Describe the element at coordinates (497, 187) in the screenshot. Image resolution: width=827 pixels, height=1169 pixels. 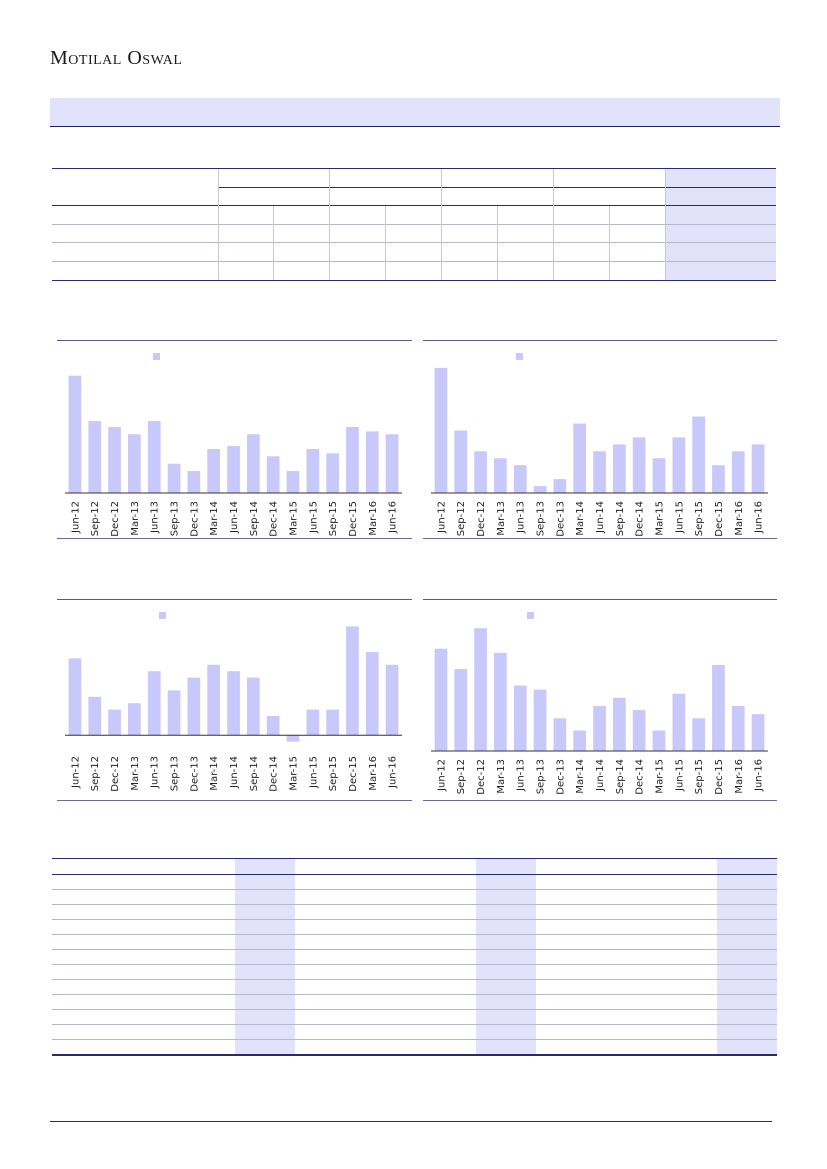
I see `summary-table-group-rule` at that location.